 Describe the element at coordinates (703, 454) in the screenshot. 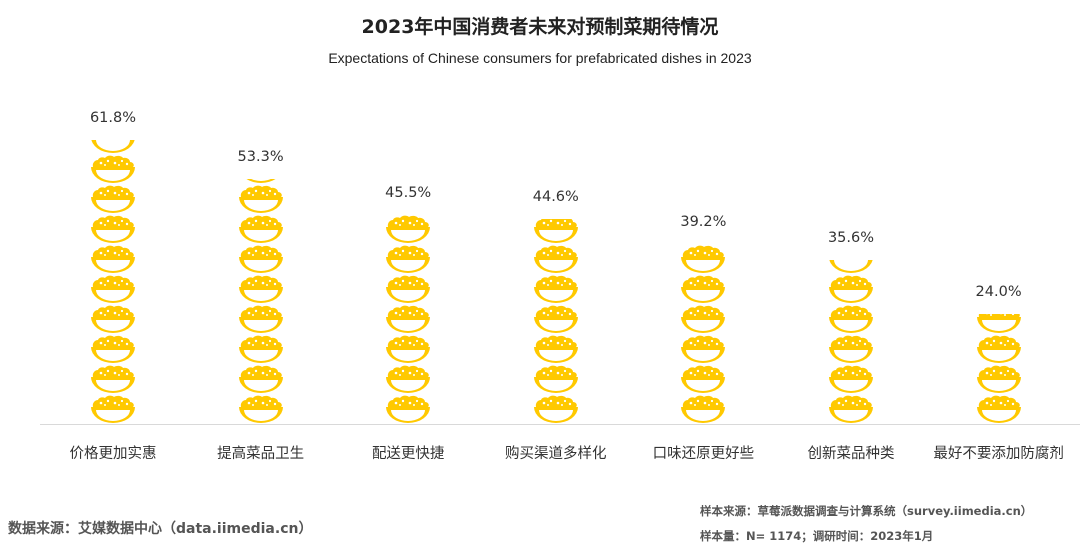

I see `category-label: 口味还原更好些` at that location.